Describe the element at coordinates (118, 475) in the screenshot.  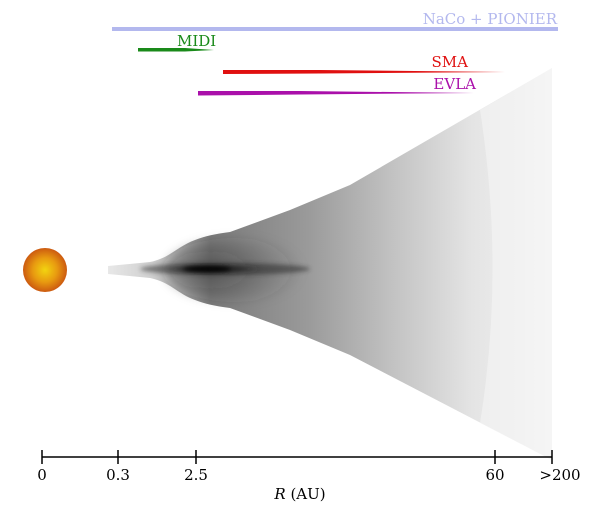
I see `tick-label: 0.3` at that location.